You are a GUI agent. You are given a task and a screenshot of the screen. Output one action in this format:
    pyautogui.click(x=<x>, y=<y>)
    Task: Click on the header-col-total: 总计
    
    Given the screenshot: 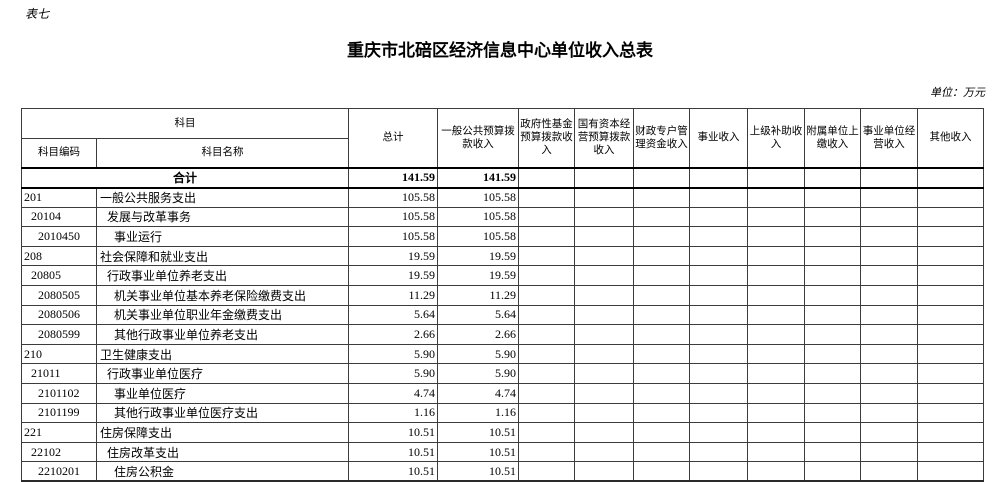 What is the action you would take?
    pyautogui.click(x=393, y=138)
    